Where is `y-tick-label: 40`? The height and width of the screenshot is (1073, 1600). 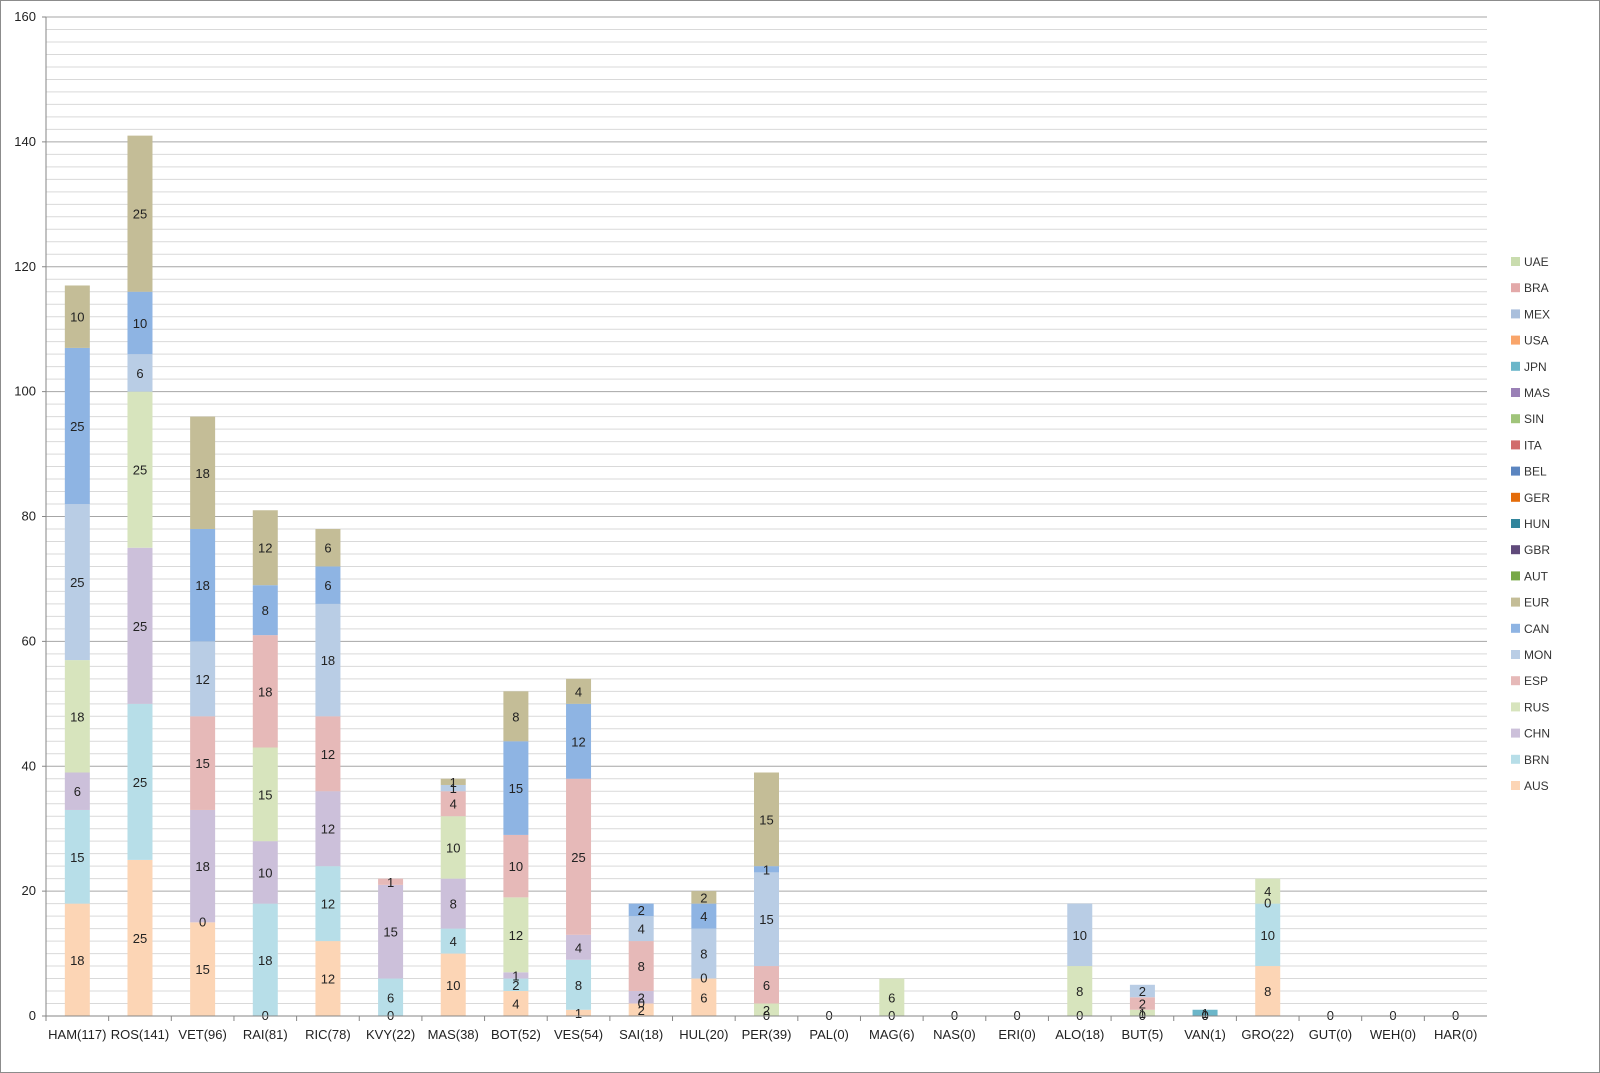 y-tick-label: 40 is located at coordinates (29, 765).